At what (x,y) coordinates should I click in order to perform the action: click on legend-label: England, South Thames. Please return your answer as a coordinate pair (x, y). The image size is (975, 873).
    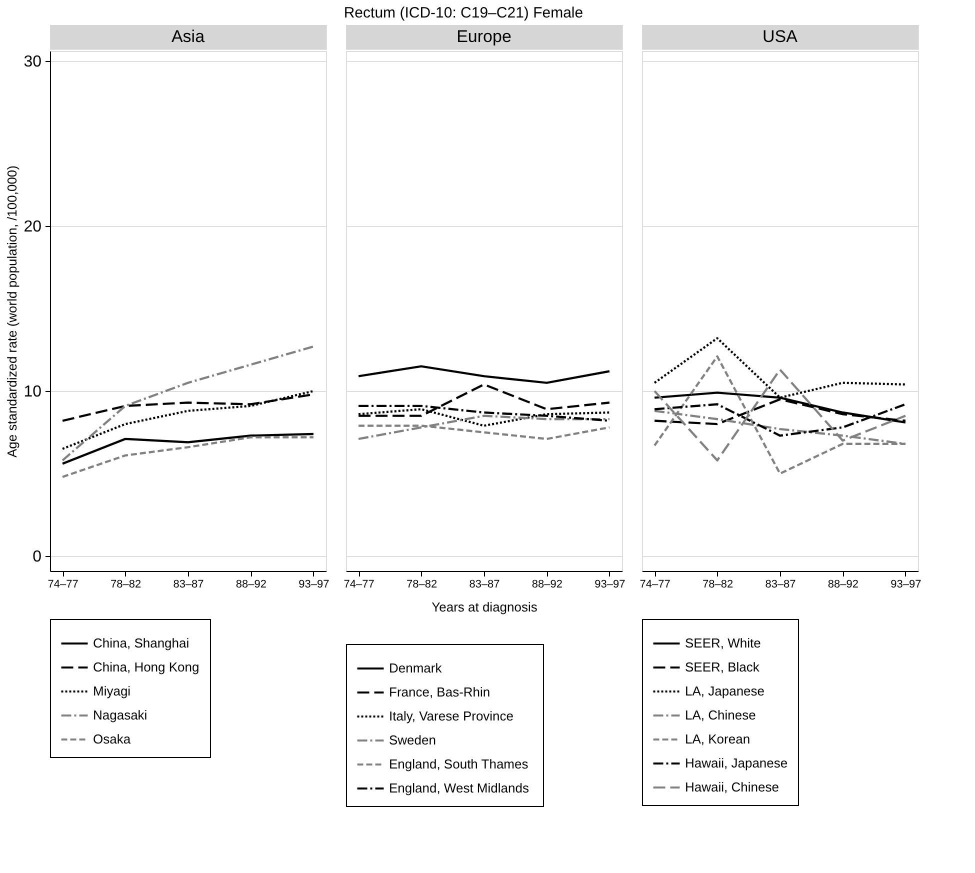
    Looking at the image, I should click on (459, 764).